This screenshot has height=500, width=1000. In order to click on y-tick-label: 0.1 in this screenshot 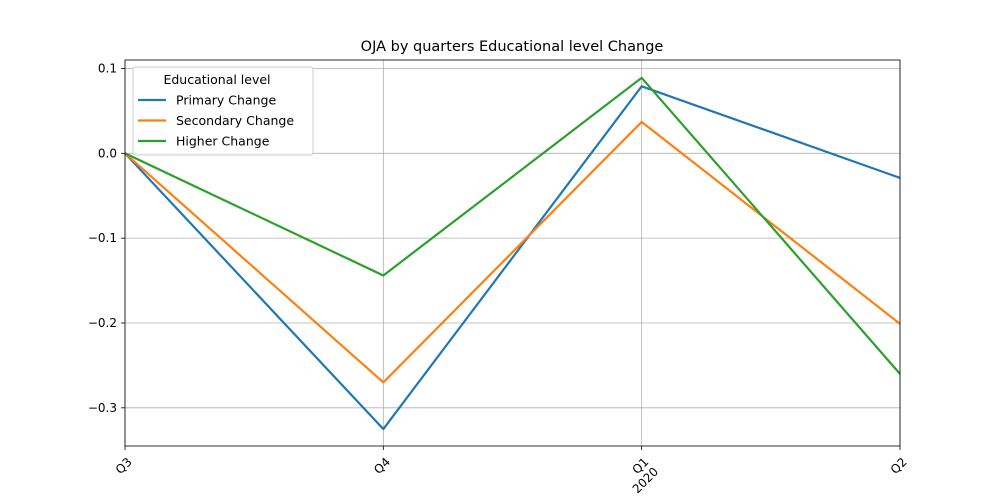, I will do `click(107, 68)`.